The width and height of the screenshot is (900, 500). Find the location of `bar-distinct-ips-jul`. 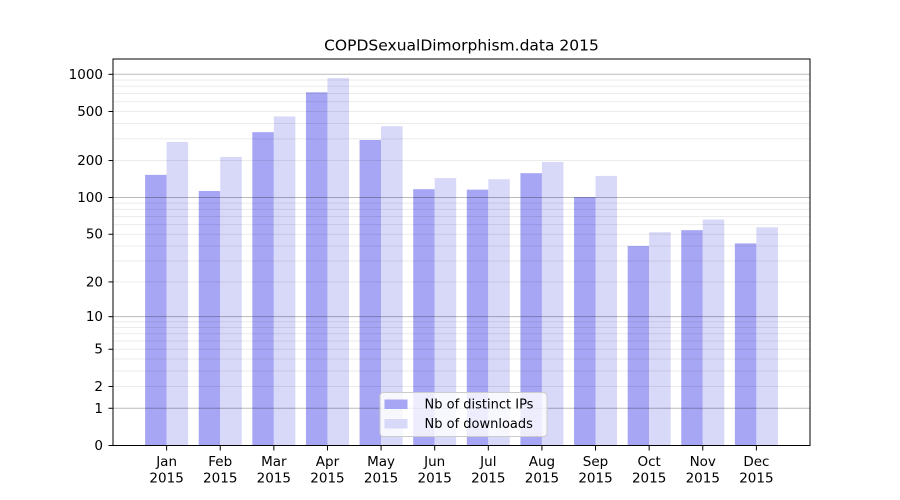

bar-distinct-ips-jul is located at coordinates (477, 317).